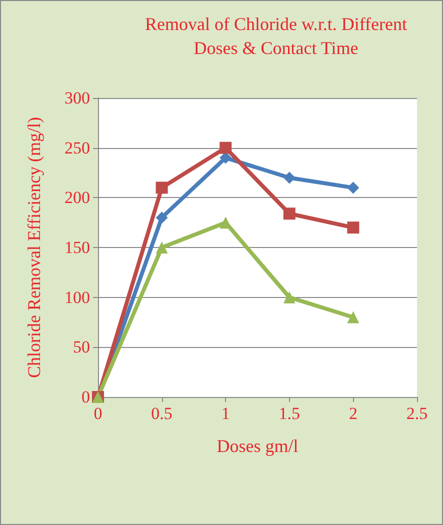  What do you see at coordinates (276, 36) in the screenshot?
I see `chart-title: Removal of Chloride w.r.t. Different Doses & Contact Time` at bounding box center [276, 36].